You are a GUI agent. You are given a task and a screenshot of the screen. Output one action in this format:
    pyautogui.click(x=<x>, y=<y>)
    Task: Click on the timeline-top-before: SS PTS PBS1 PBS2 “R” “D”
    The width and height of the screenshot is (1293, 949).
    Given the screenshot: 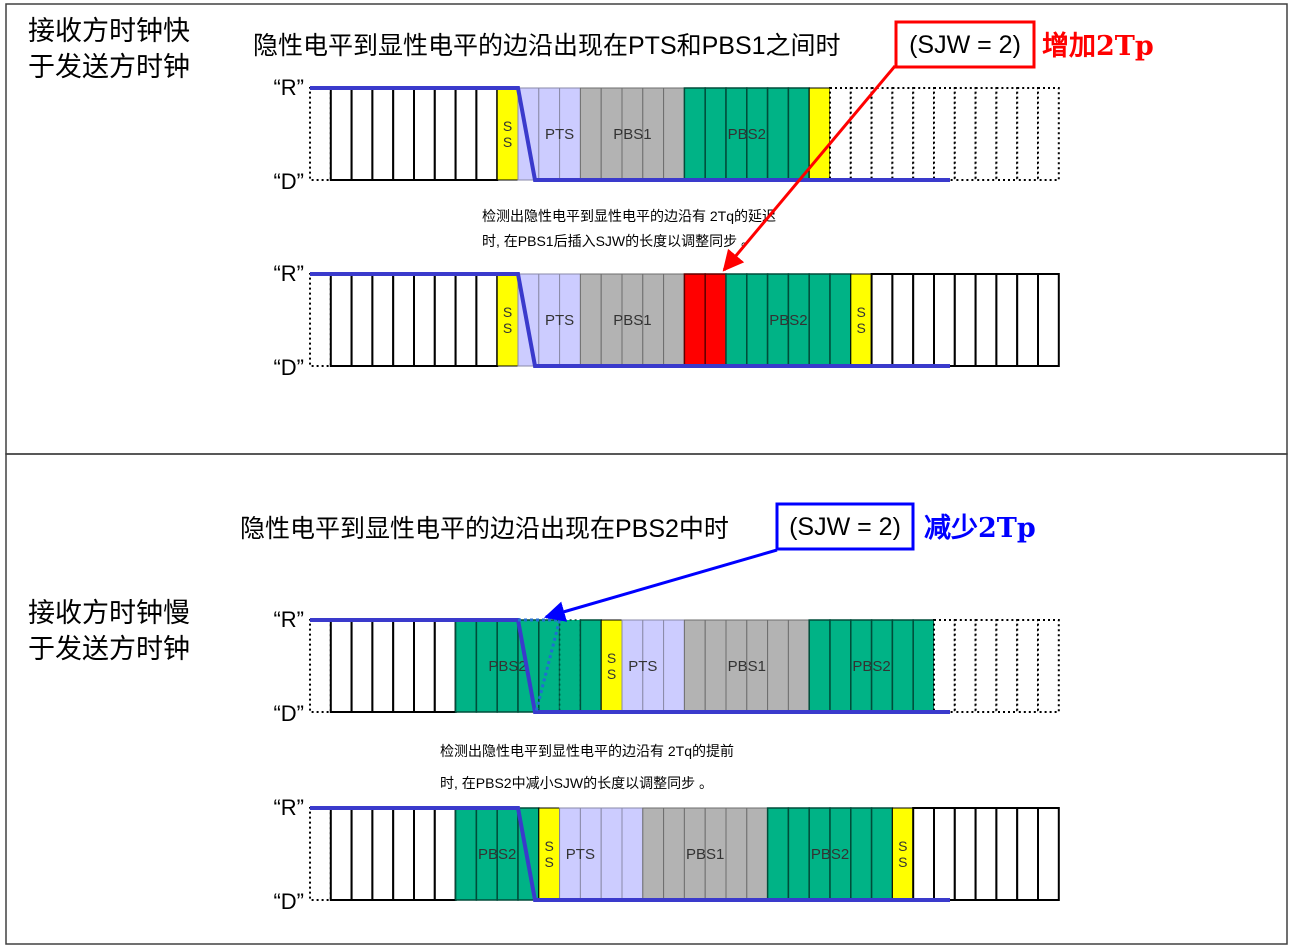 What is the action you would take?
    pyautogui.click(x=666, y=134)
    